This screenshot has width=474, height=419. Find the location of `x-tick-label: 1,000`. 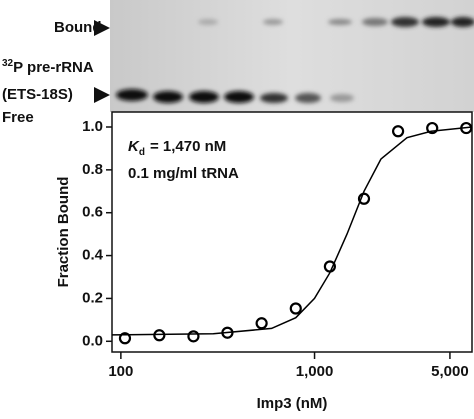

x-tick-label: 1,000 is located at coordinates (315, 371).